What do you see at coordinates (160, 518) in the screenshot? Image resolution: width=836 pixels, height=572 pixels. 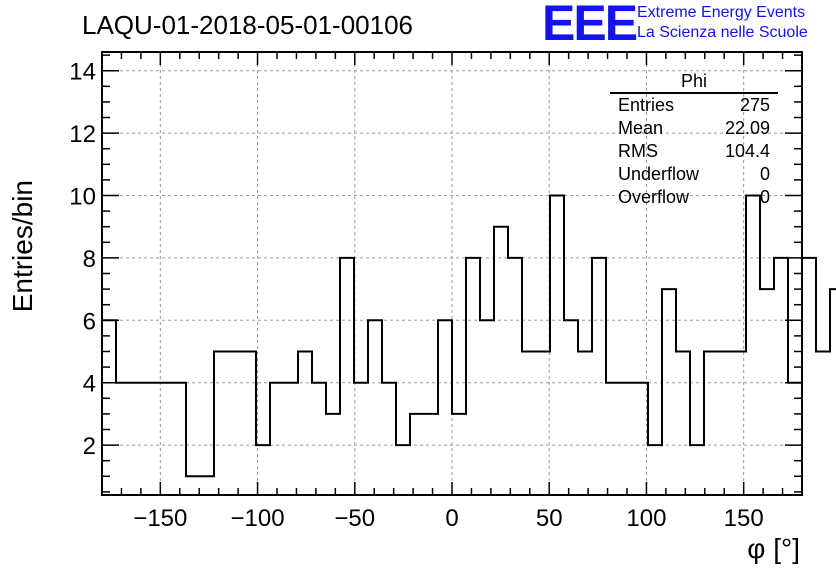 I see `x-tick-label: −150` at bounding box center [160, 518].